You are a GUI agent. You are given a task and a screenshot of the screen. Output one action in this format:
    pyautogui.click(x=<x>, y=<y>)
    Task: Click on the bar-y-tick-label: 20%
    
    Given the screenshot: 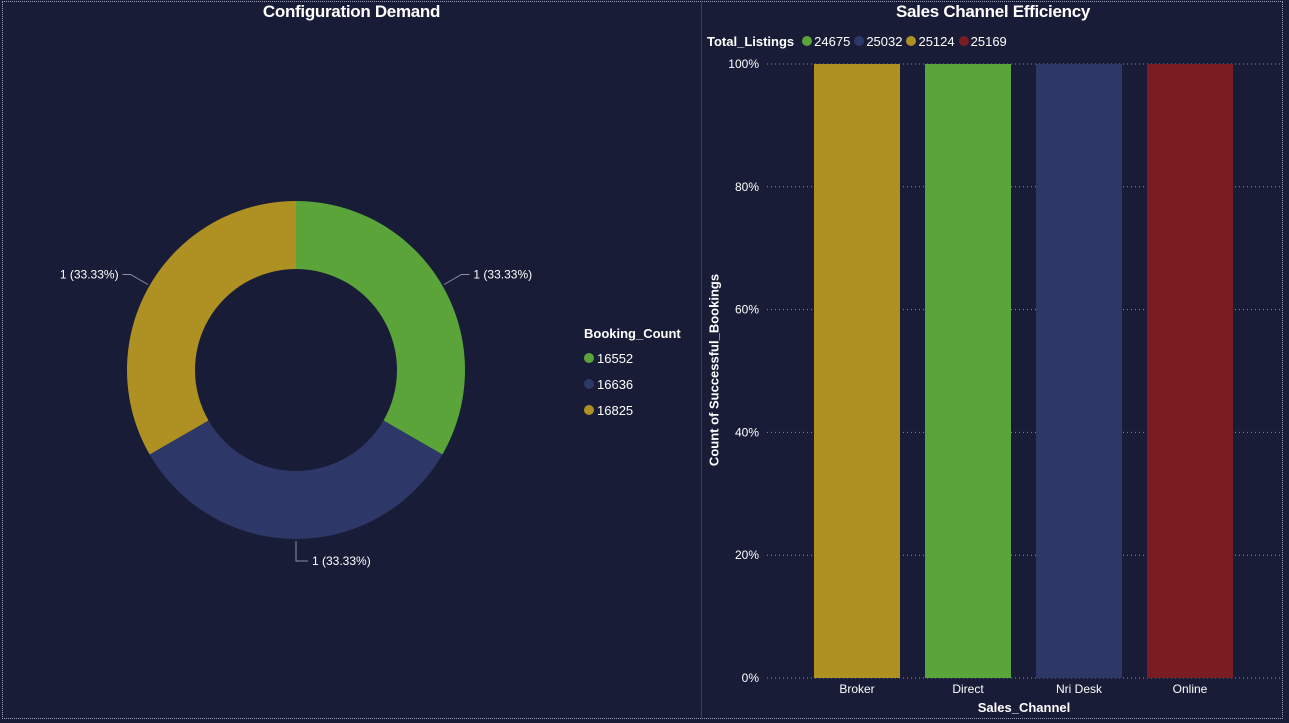 What is the action you would take?
    pyautogui.click(x=747, y=555)
    